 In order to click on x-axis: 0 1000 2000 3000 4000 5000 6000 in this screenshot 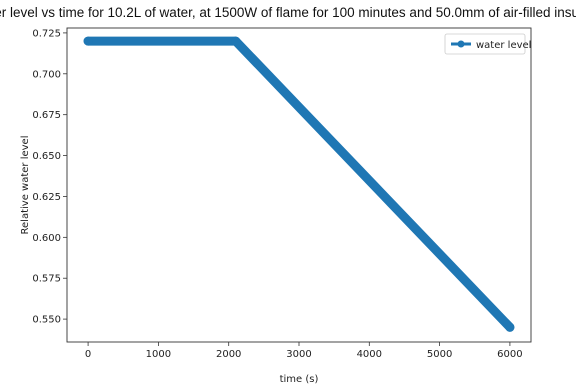, I will do `click(304, 351)`.